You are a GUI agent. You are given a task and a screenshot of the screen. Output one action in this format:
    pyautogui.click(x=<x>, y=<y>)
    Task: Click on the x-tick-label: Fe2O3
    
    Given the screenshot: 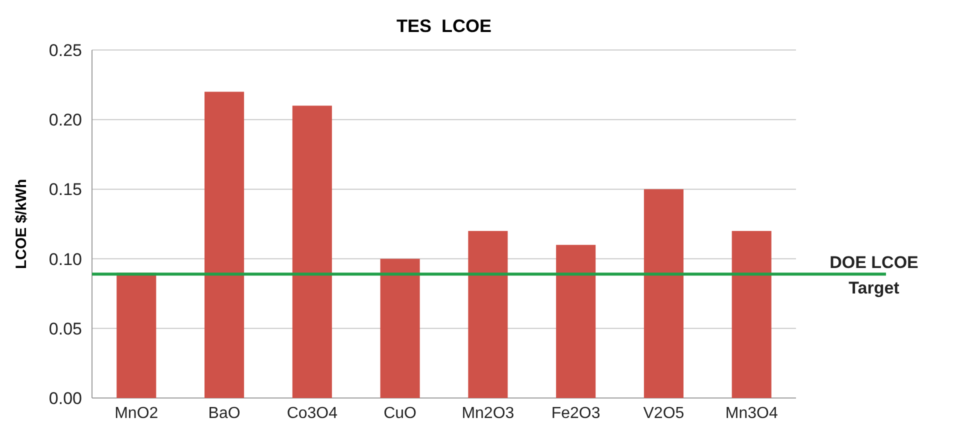 What is the action you would take?
    pyautogui.click(x=575, y=413)
    